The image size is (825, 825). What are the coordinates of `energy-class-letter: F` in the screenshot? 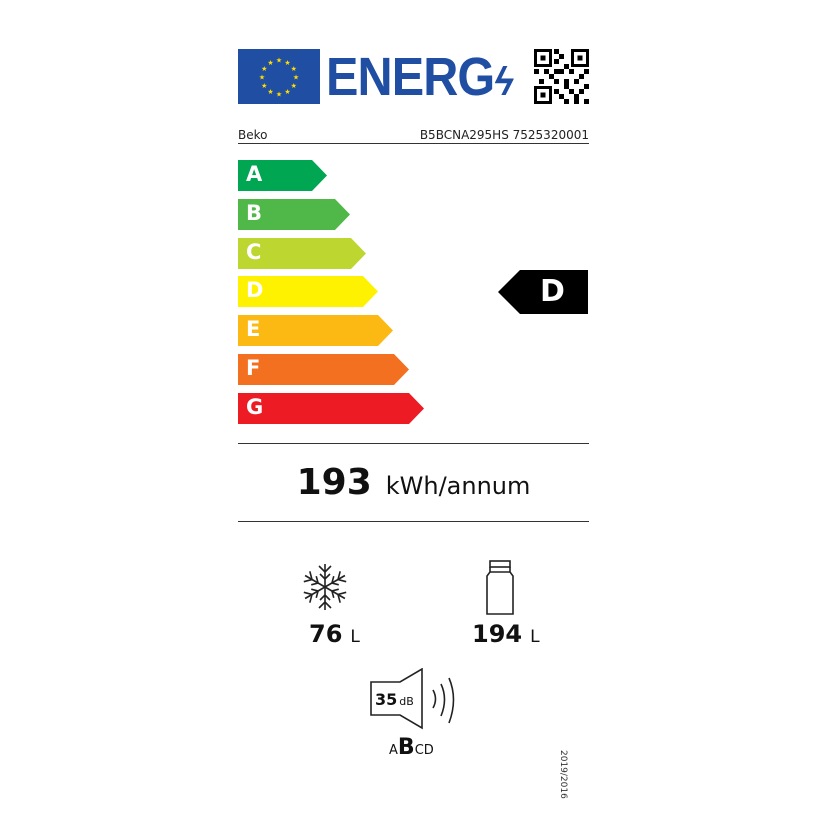 It's located at (253, 368).